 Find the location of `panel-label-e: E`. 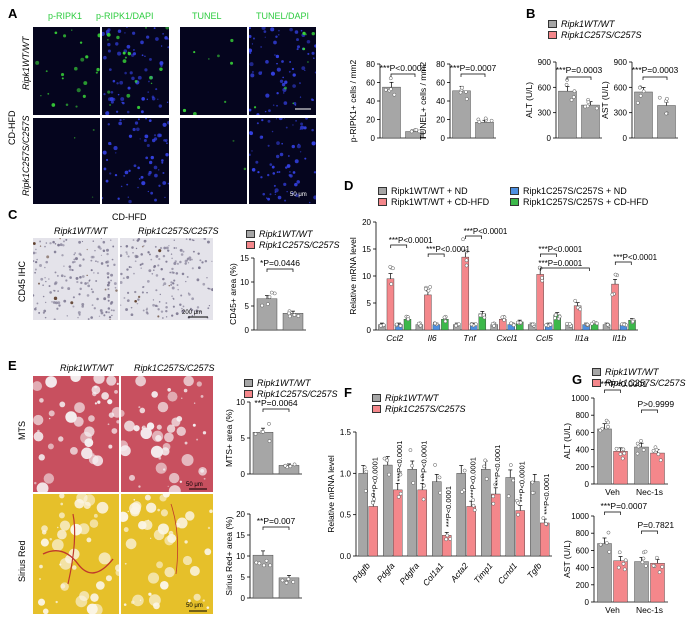

panel-label-e: E is located at coordinates (12, 365).